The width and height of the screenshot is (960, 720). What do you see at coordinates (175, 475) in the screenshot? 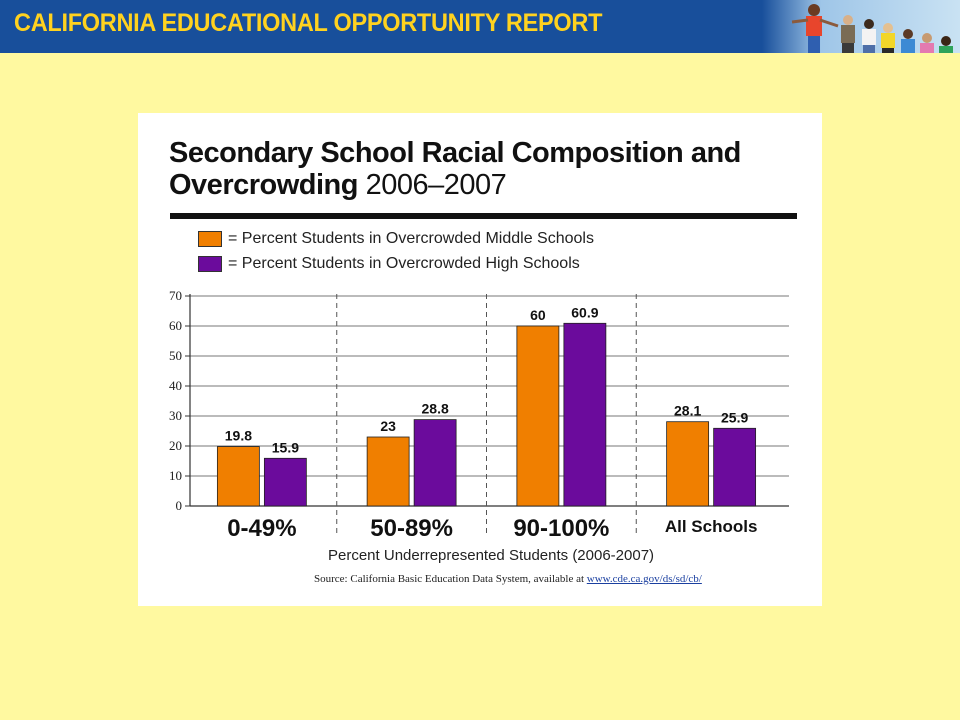
I see `y-tick-label: 10` at bounding box center [175, 475].